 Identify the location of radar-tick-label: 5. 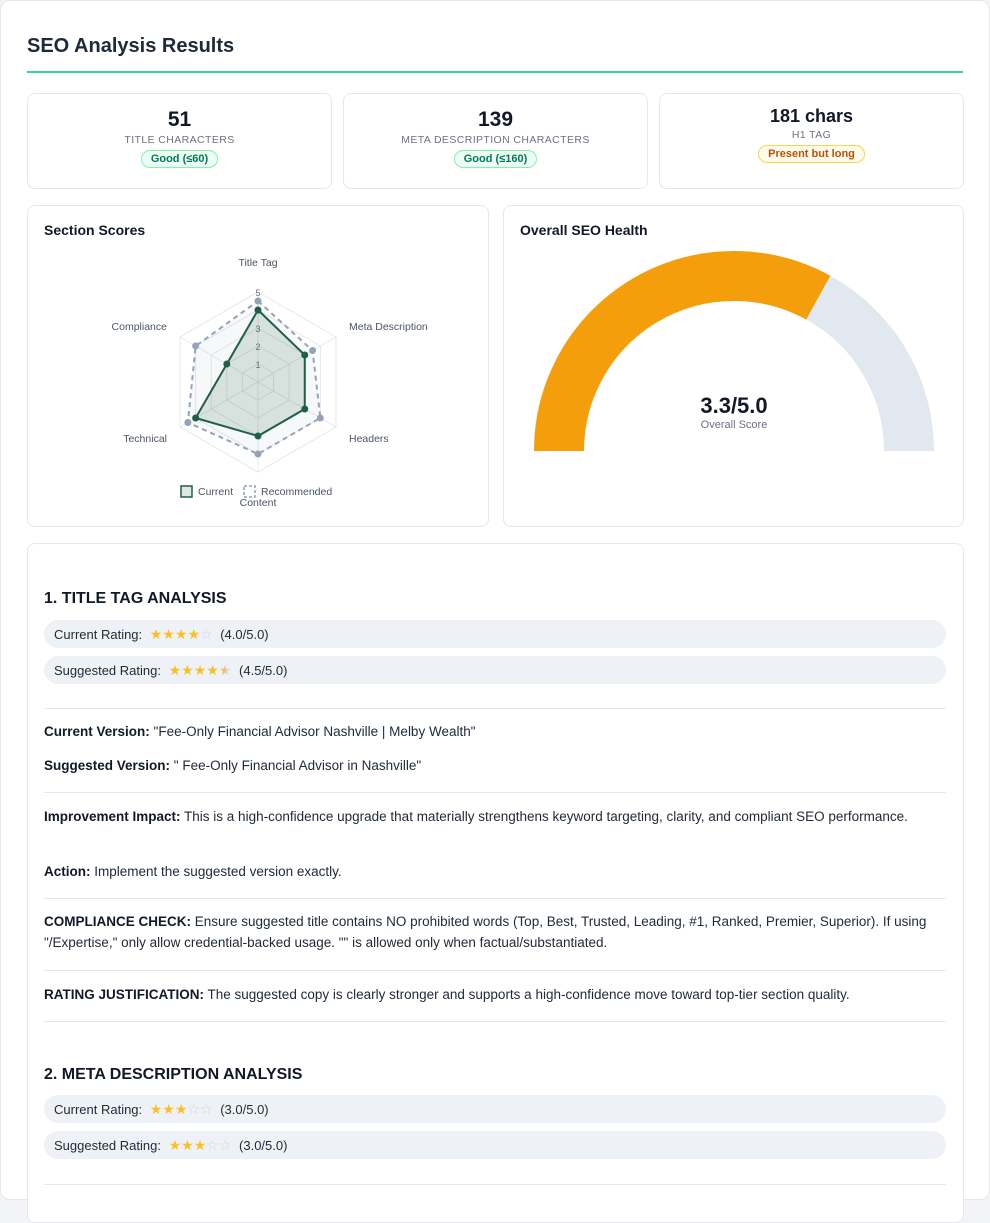
(257, 293).